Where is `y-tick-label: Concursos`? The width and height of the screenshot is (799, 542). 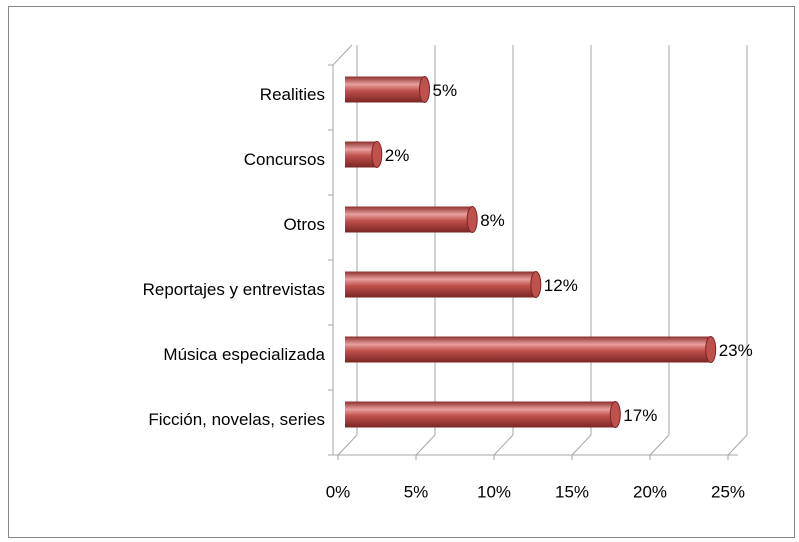 y-tick-label: Concursos is located at coordinates (284, 159).